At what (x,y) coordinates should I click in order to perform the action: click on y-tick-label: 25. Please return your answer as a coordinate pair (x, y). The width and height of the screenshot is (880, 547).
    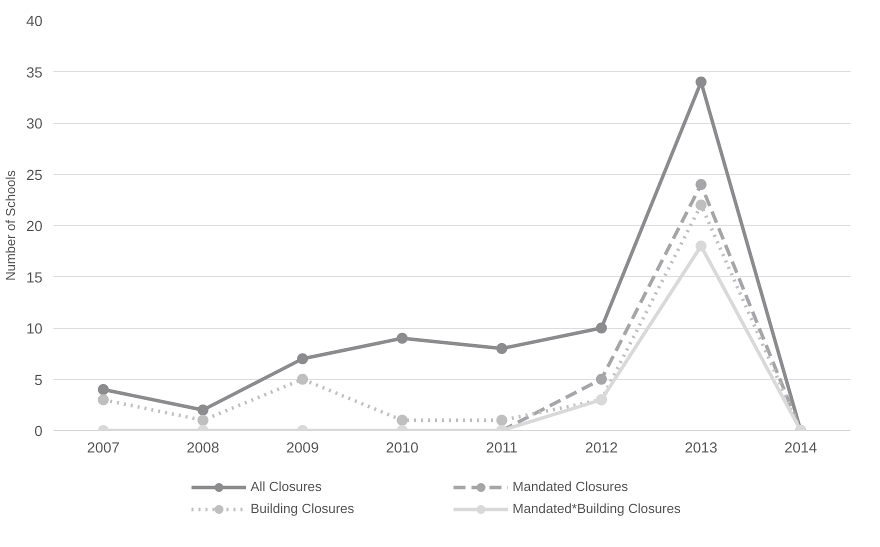
    Looking at the image, I should click on (34, 176).